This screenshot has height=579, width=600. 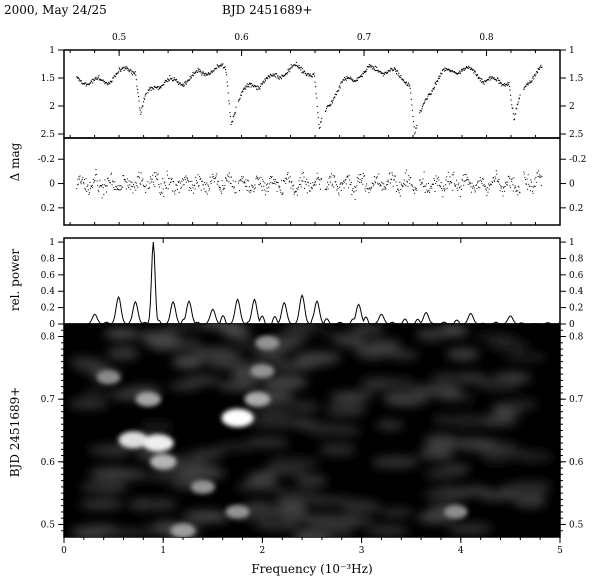 What do you see at coordinates (267, 10) in the screenshot?
I see `header-bjd: BJD 2451689+` at bounding box center [267, 10].